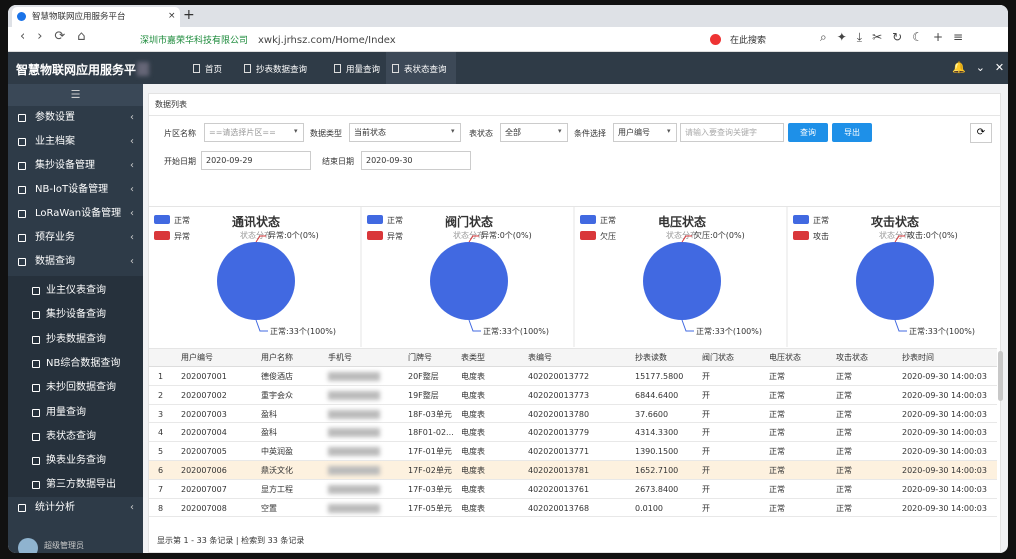  What do you see at coordinates (204, 433) in the screenshot?
I see `cell: 202007004` at bounding box center [204, 433].